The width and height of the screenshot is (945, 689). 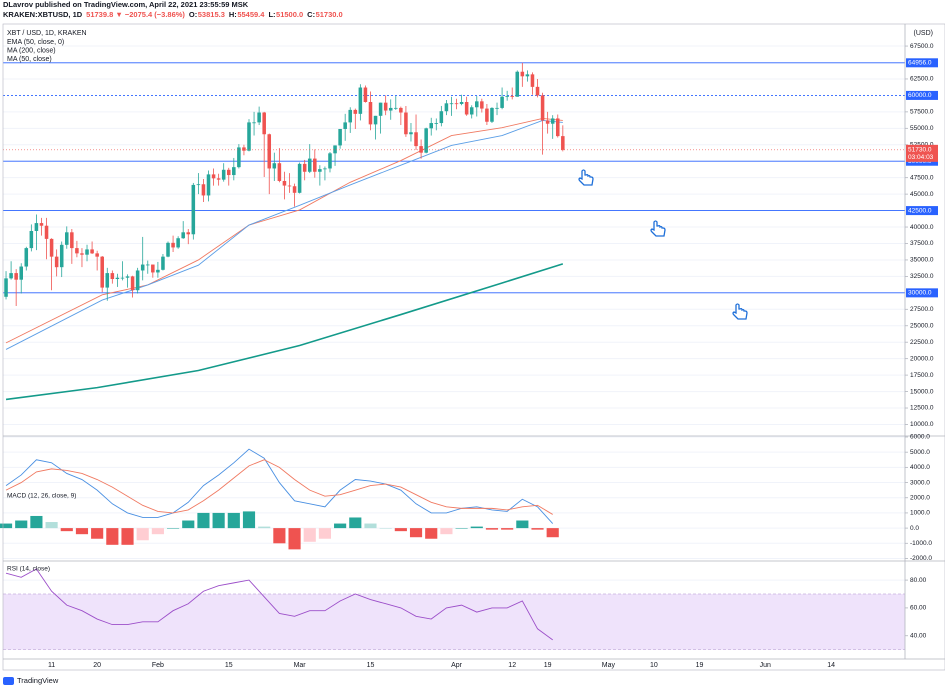 I want to click on y-tick-label: 5000.0, so click(x=920, y=452).